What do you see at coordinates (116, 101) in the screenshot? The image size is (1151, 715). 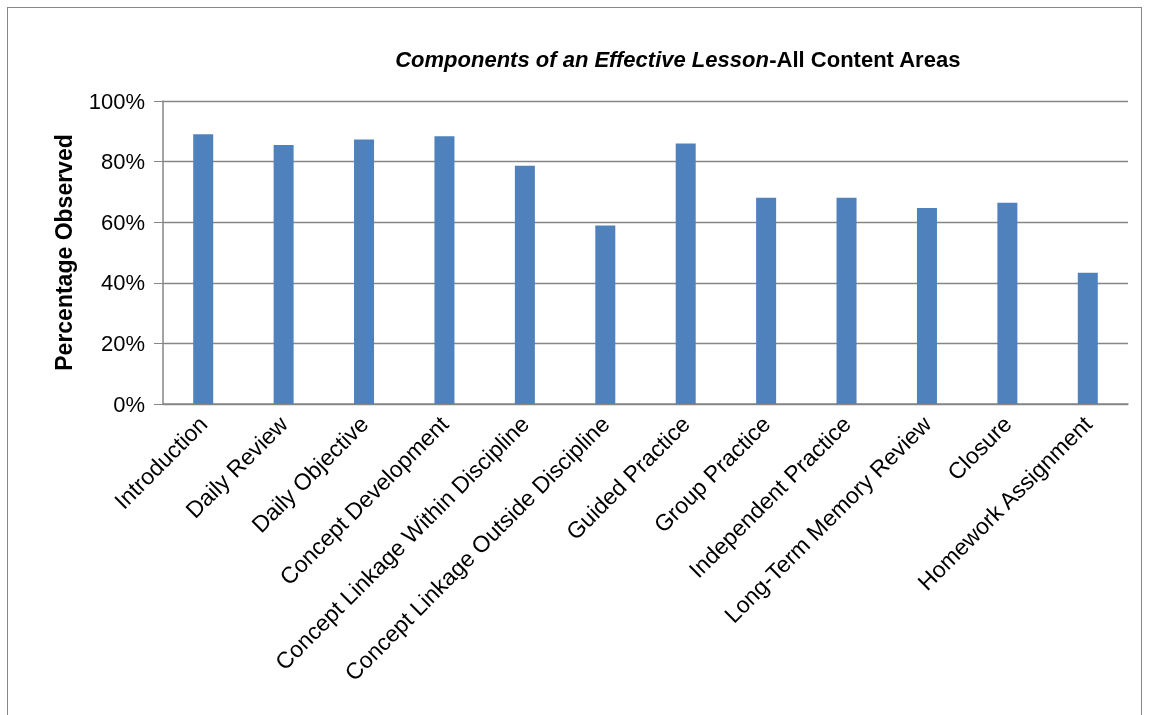 I see `y-tick-label: 100%` at bounding box center [116, 101].